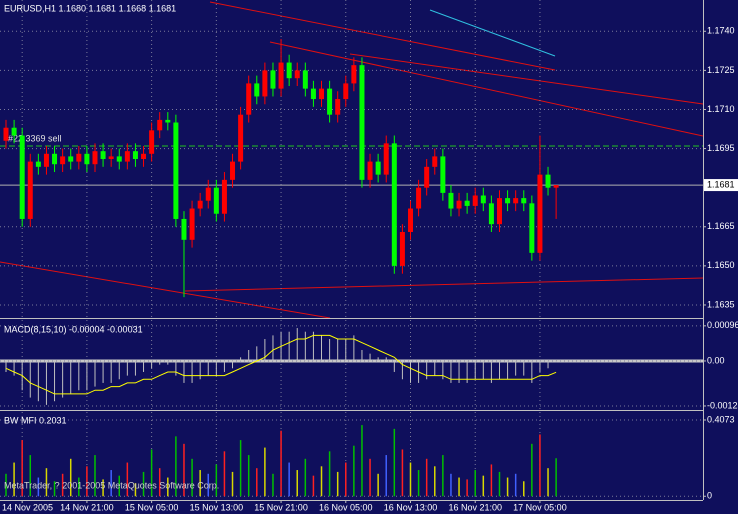 The image size is (738, 514). What do you see at coordinates (540, 507) in the screenshot?
I see `x-tick-label: 17 Nov 05:00` at bounding box center [540, 507].